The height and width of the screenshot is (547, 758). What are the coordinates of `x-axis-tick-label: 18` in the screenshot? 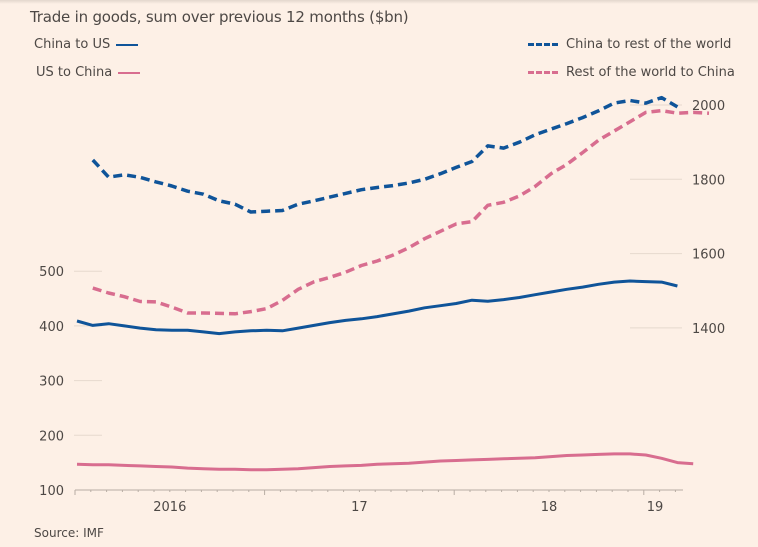 It's located at (549, 507).